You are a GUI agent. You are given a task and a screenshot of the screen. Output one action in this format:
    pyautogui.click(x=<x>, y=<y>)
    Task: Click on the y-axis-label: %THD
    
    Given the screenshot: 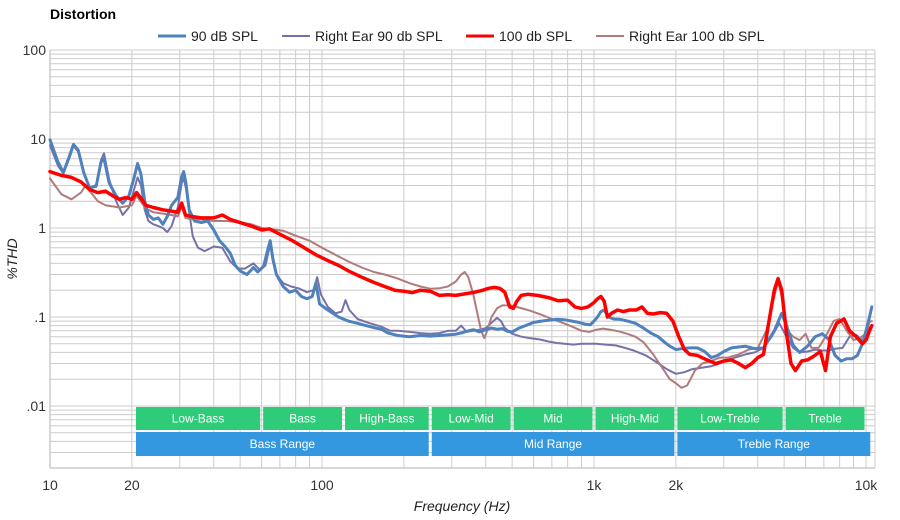 What is the action you would take?
    pyautogui.click(x=12, y=258)
    